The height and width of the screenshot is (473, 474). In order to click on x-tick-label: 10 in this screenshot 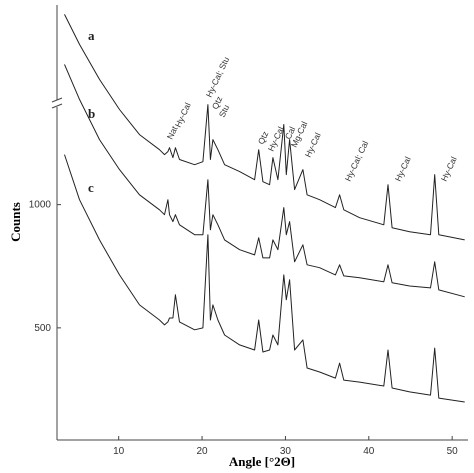, I will do `click(119, 451)`.